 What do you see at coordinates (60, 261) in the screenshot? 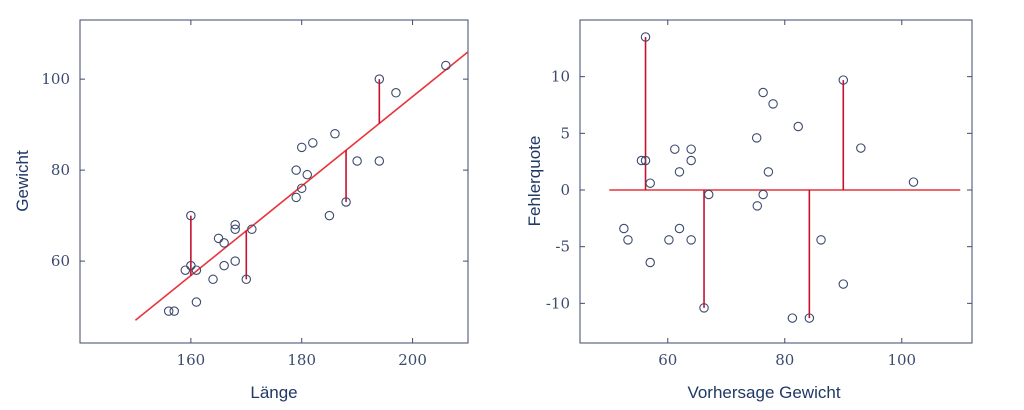
I see `y-tick-label: 60` at bounding box center [60, 261].